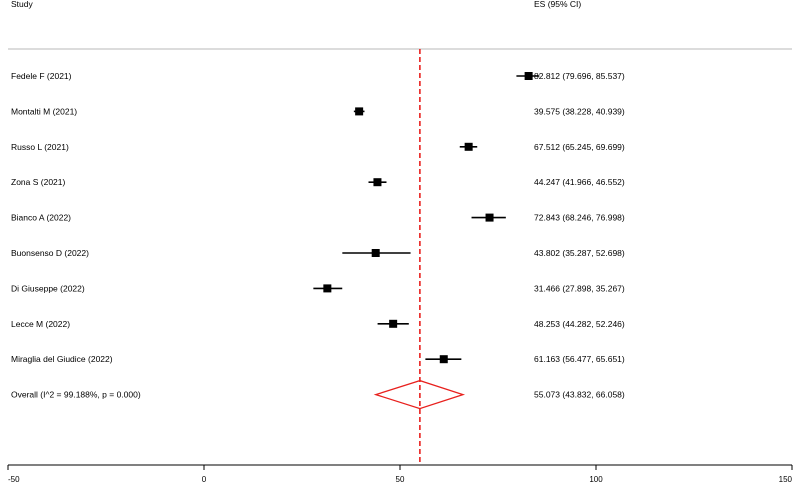  What do you see at coordinates (786, 479) in the screenshot?
I see `x-tick-label-4: 150` at bounding box center [786, 479].